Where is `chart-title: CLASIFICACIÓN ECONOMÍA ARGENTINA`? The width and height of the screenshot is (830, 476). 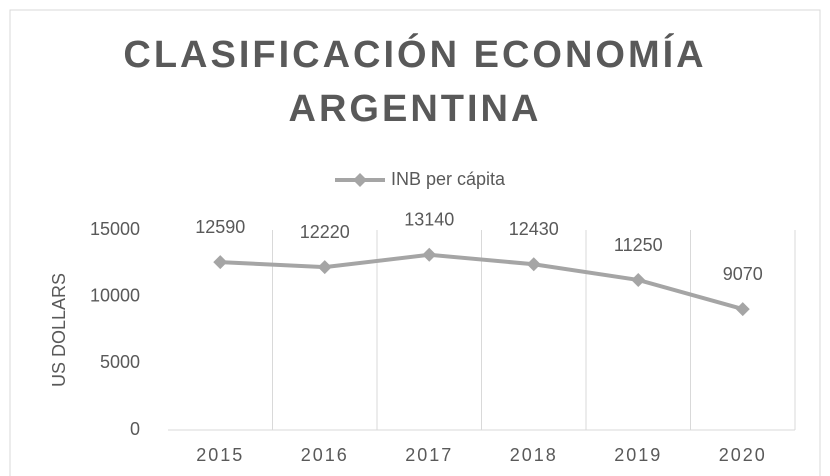 chart-title: CLASIFICACIÓN ECONOMÍA ARGENTINA is located at coordinates (415, 82).